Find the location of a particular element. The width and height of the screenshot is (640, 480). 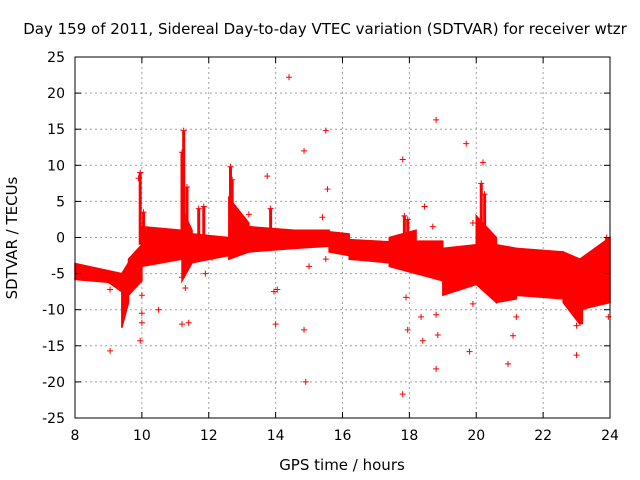

x-tick-label: 22 is located at coordinates (543, 436).